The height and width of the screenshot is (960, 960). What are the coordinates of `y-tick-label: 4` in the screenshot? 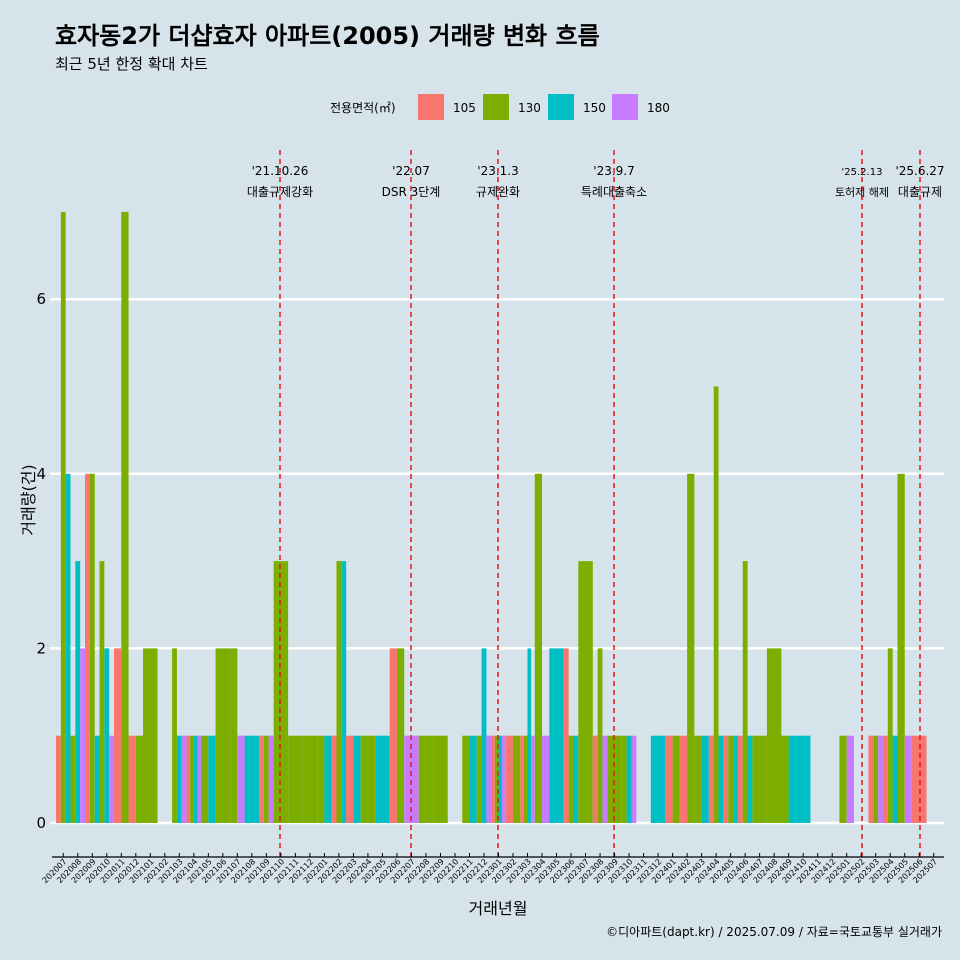 It's located at (41, 474).